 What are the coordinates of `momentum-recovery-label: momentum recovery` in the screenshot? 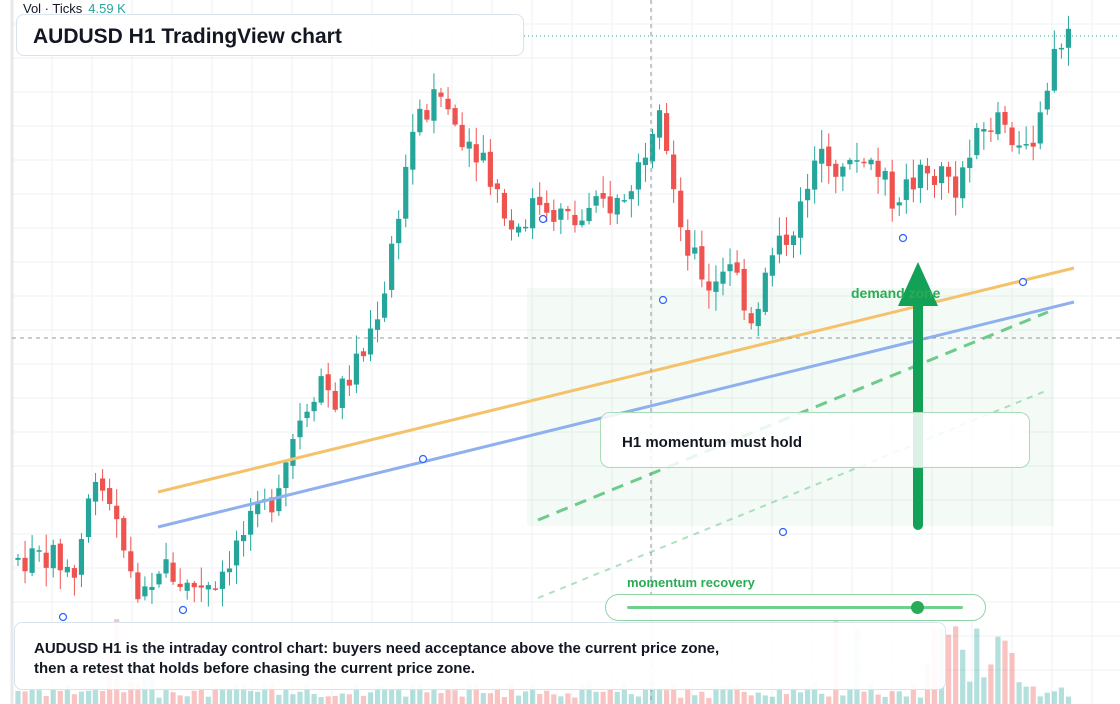 It's located at (691, 582).